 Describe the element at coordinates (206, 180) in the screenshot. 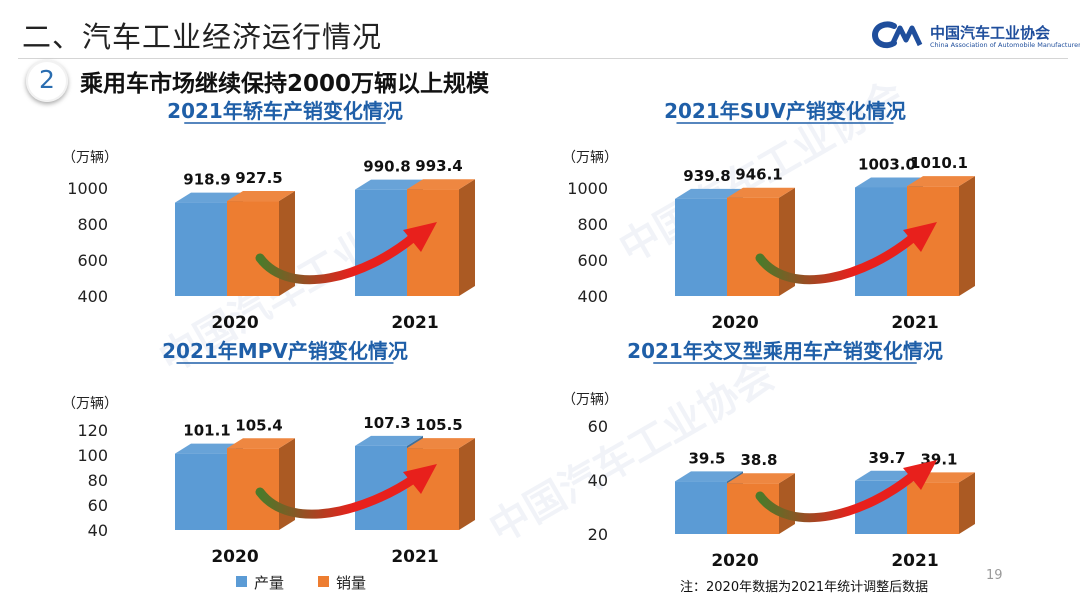

I see `data-label-production-2020: 918.9` at that location.